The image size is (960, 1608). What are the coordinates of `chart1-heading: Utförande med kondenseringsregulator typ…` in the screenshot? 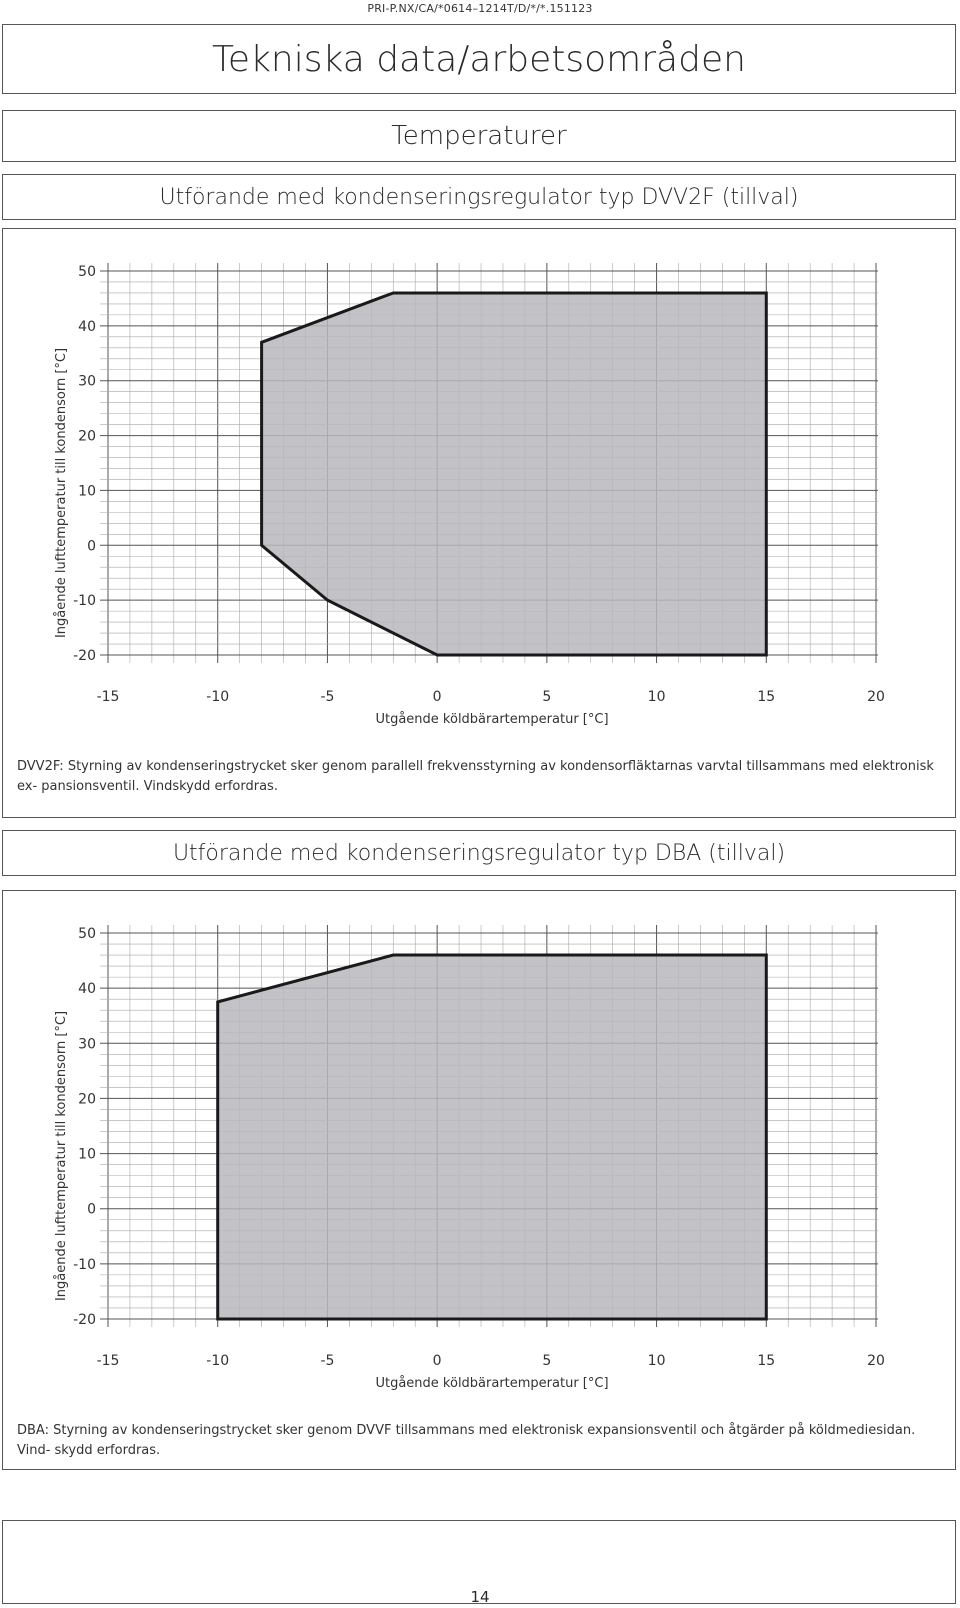 It's located at (479, 197).